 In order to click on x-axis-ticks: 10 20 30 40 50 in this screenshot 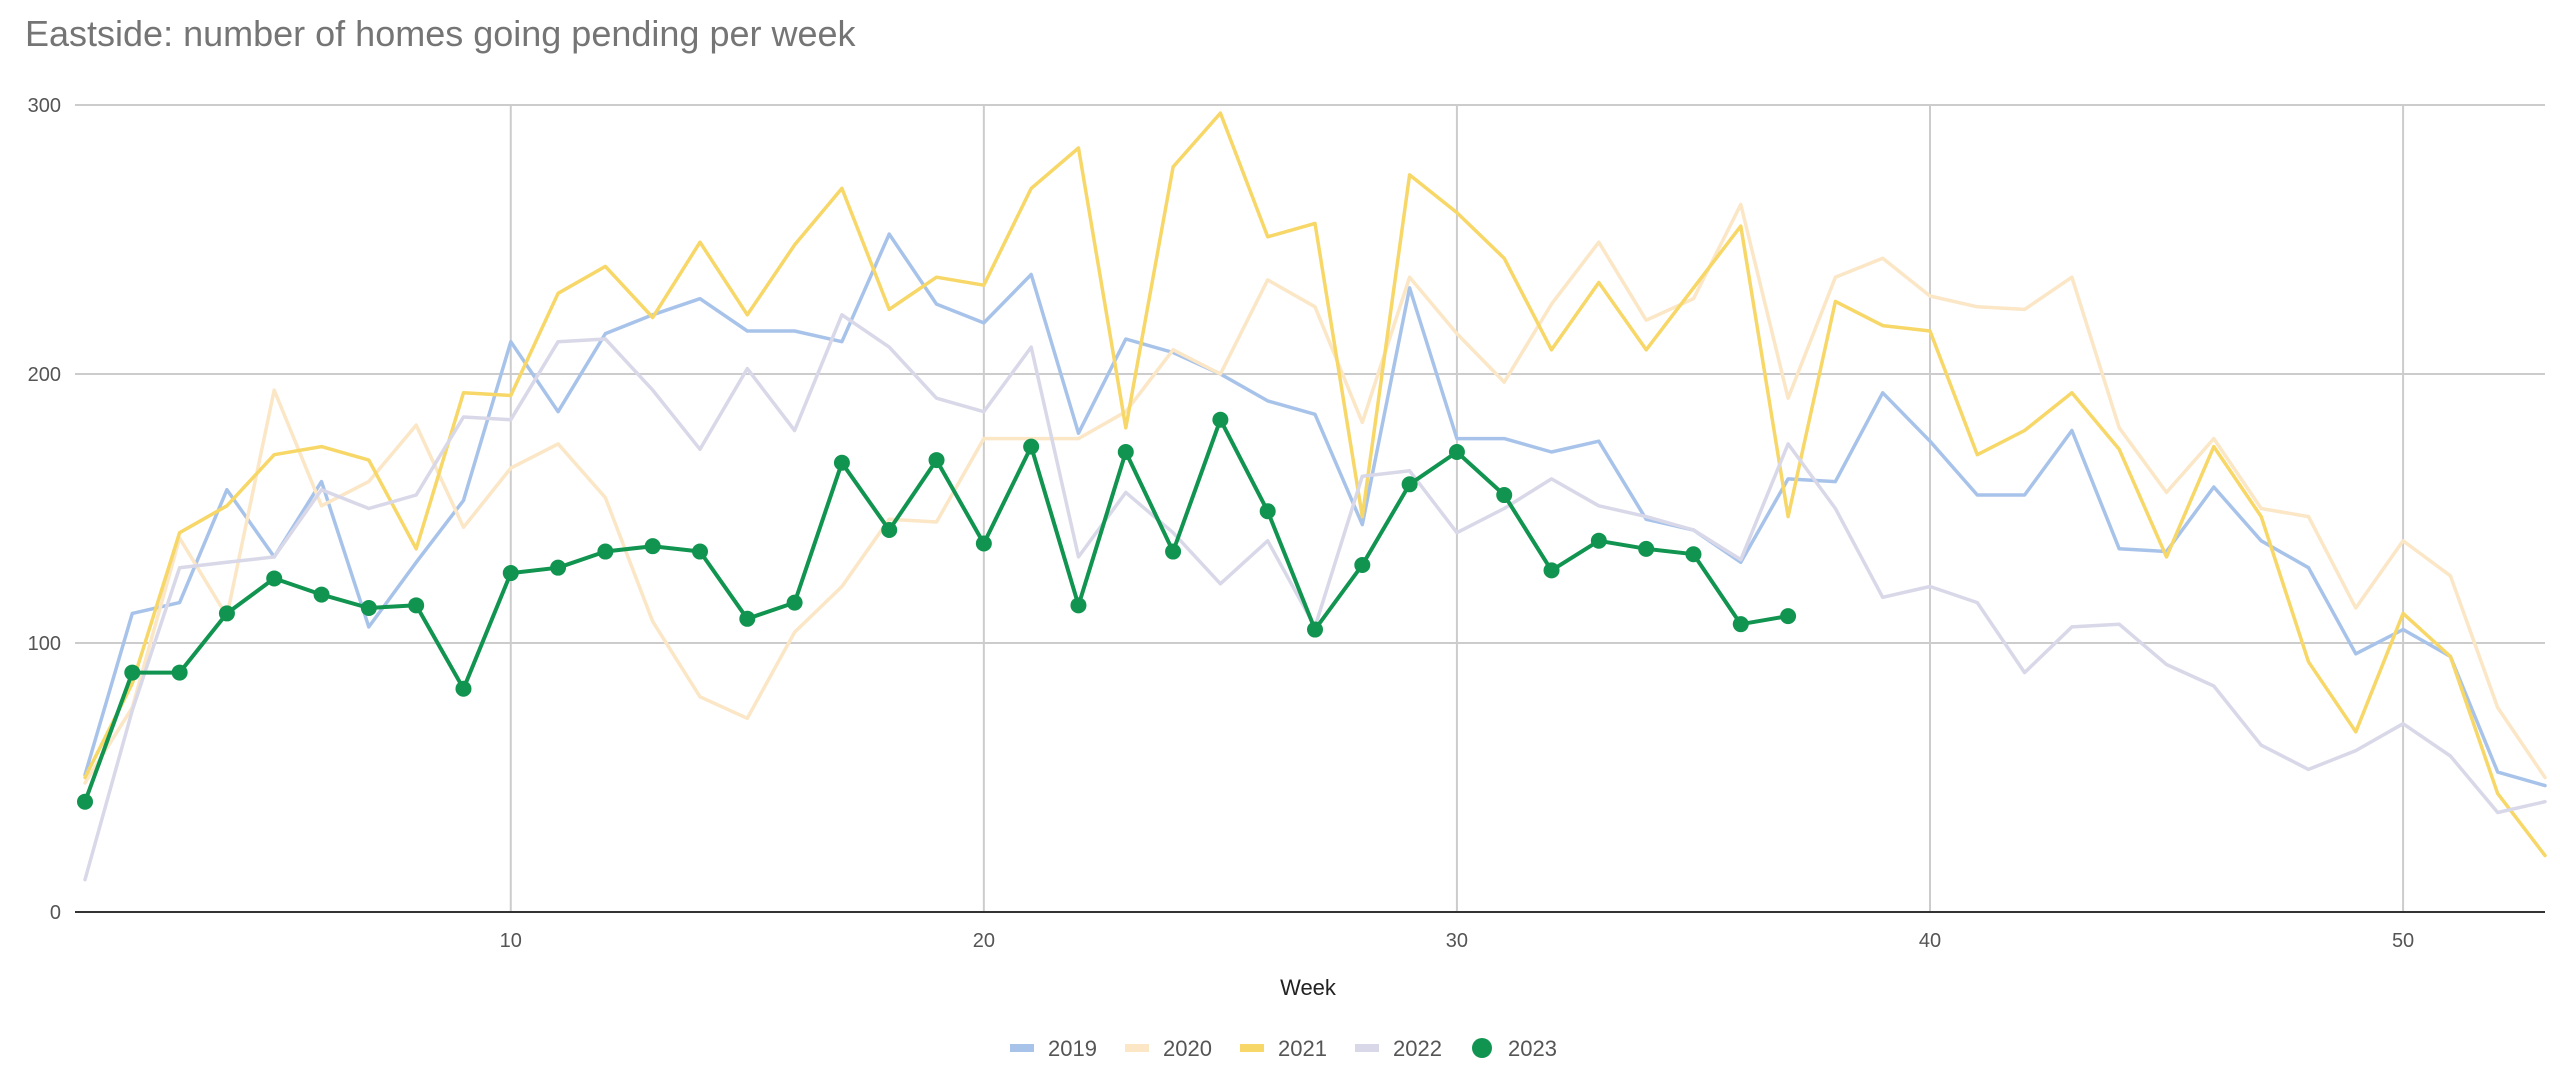, I will do `click(1457, 941)`.